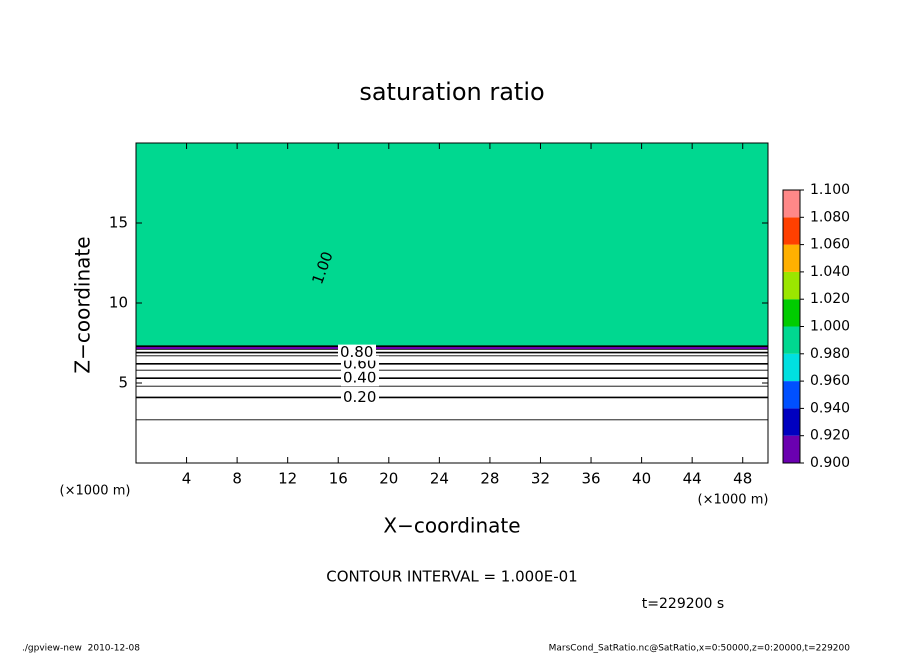 The image size is (904, 654). Describe the element at coordinates (830, 354) in the screenshot. I see `colorbar-tick-label: 0.980` at that location.